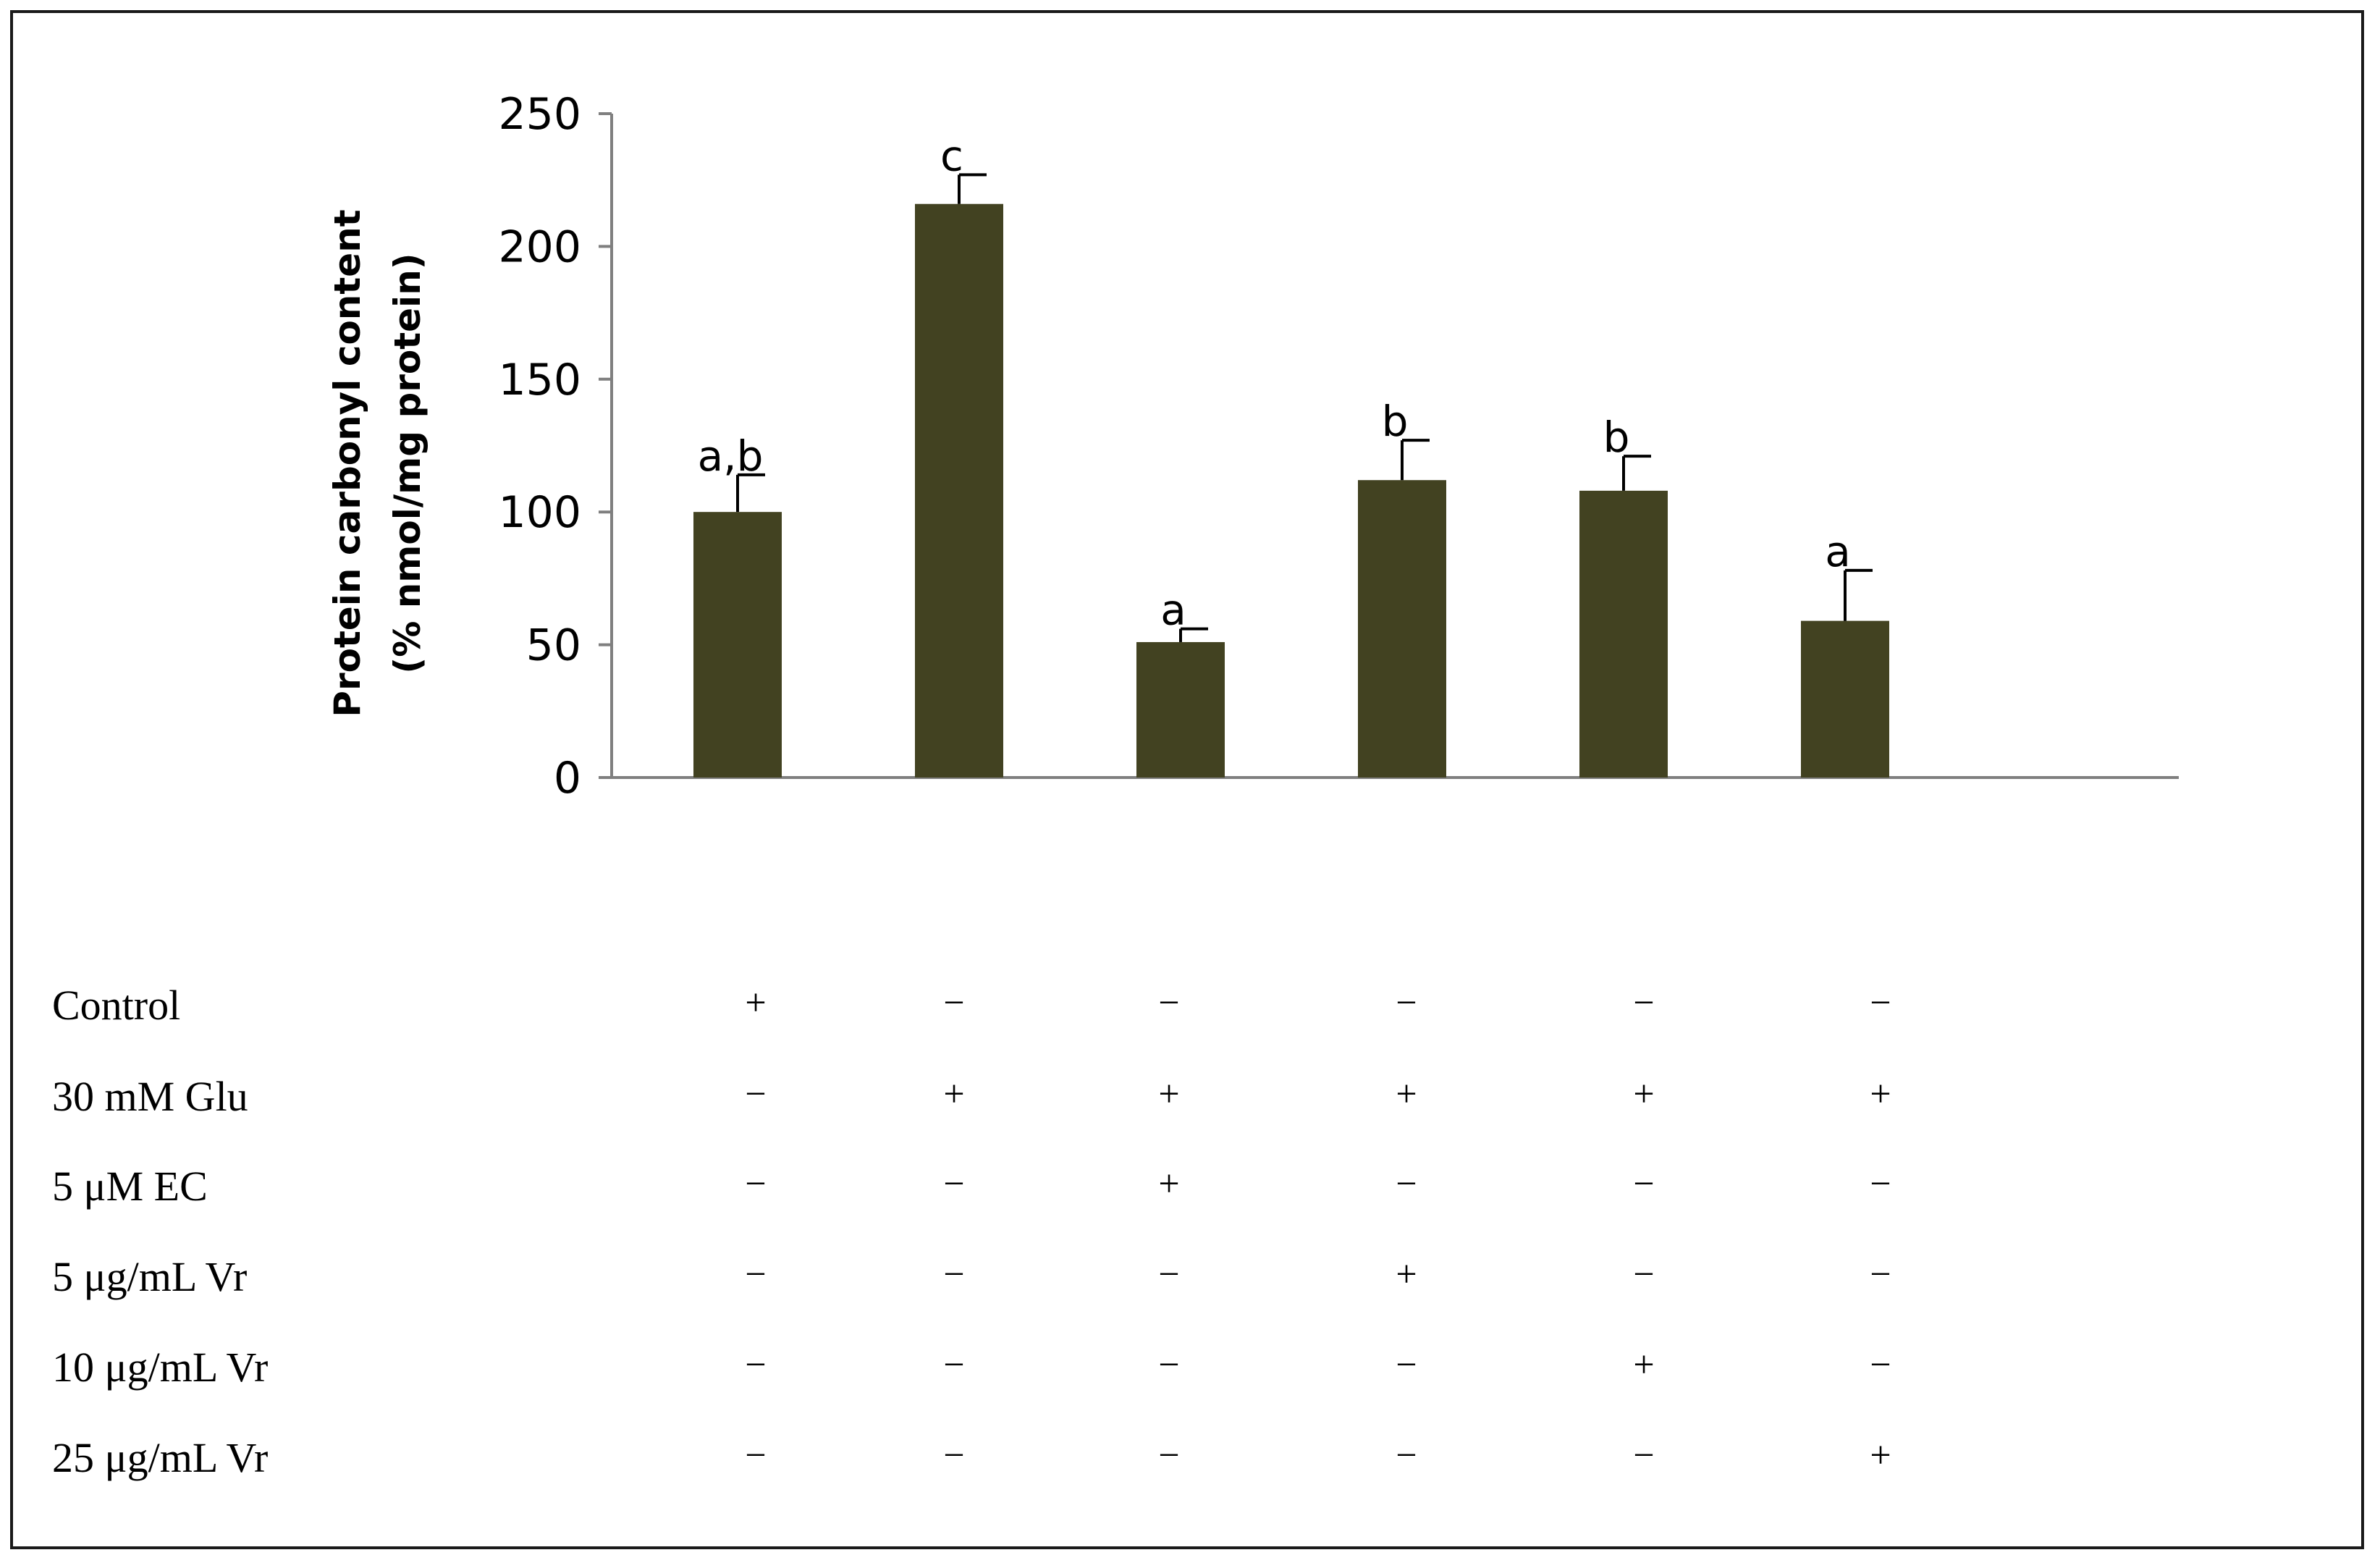  I want to click on treatment-row-label: 25 μg/mL Vr, so click(160, 1457).